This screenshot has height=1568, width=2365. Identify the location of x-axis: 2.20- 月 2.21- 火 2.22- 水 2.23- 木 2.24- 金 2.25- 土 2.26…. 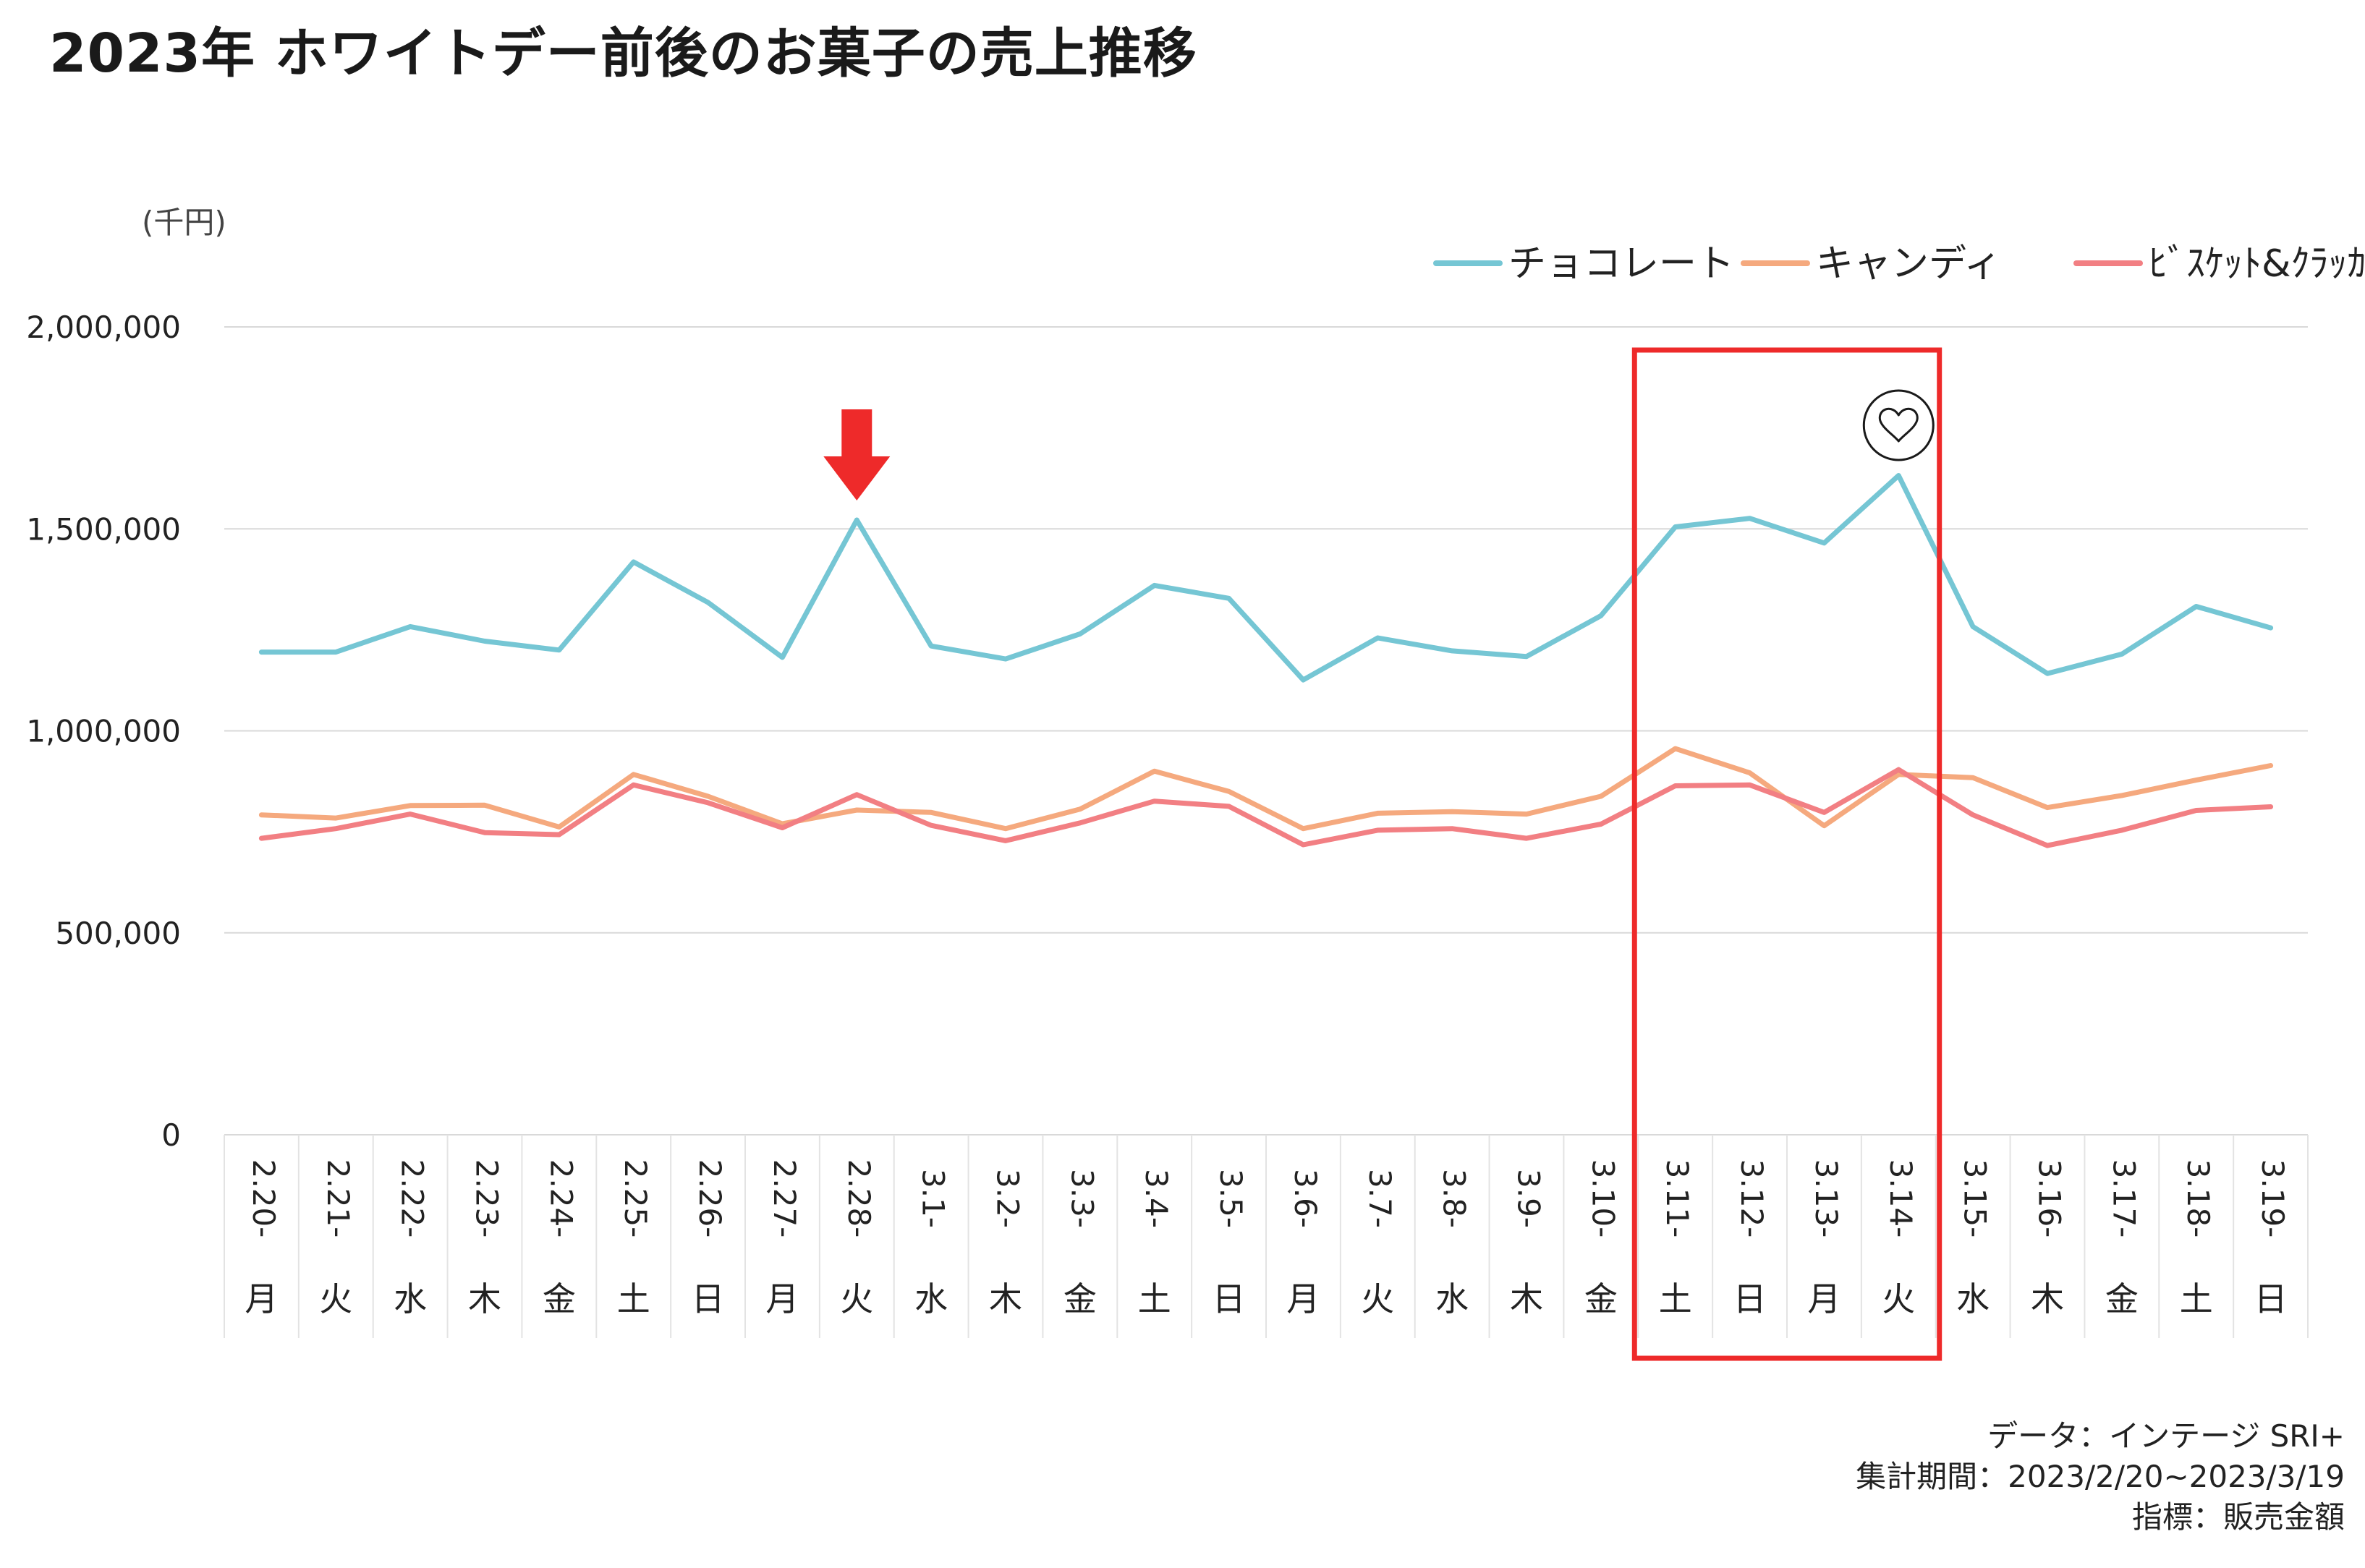
(1266, 1236).